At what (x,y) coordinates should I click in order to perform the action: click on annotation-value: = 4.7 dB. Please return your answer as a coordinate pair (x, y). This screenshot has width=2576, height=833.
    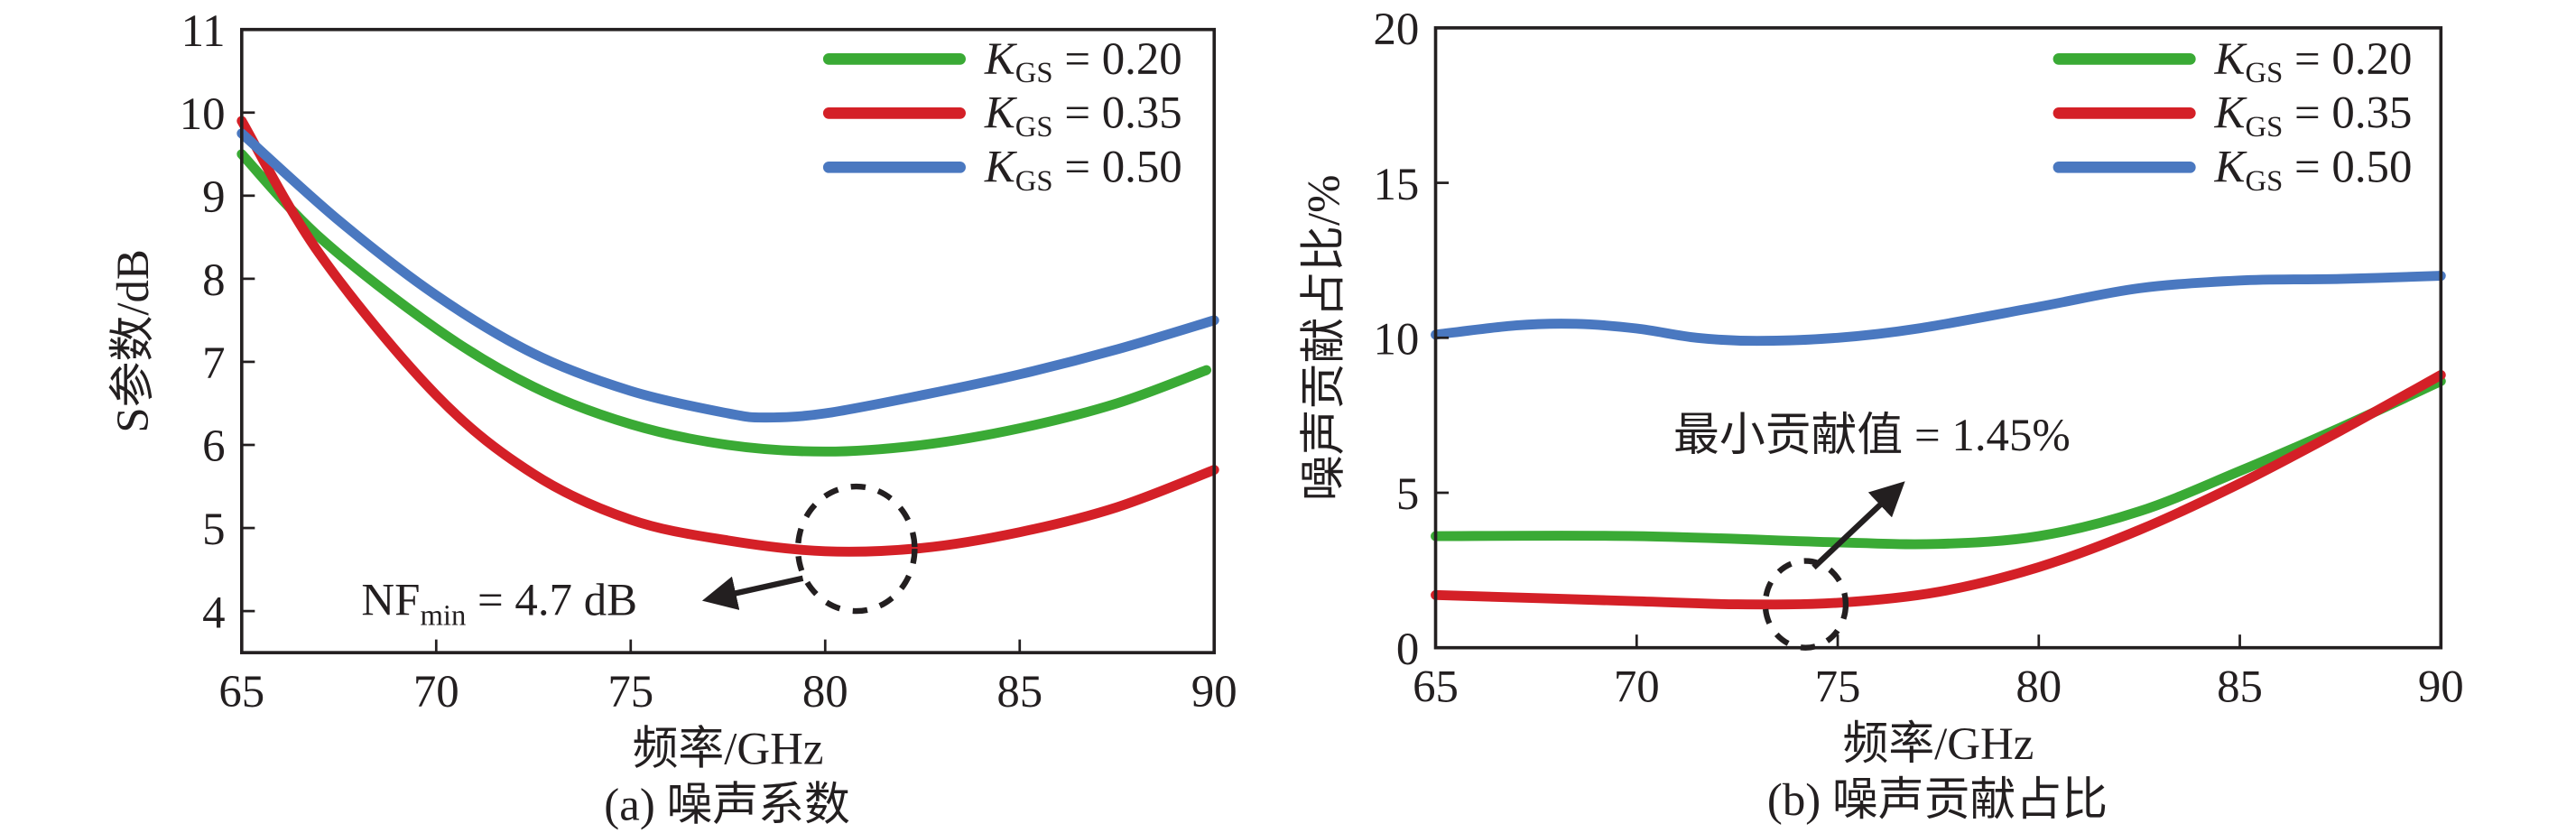
    Looking at the image, I should click on (551, 600).